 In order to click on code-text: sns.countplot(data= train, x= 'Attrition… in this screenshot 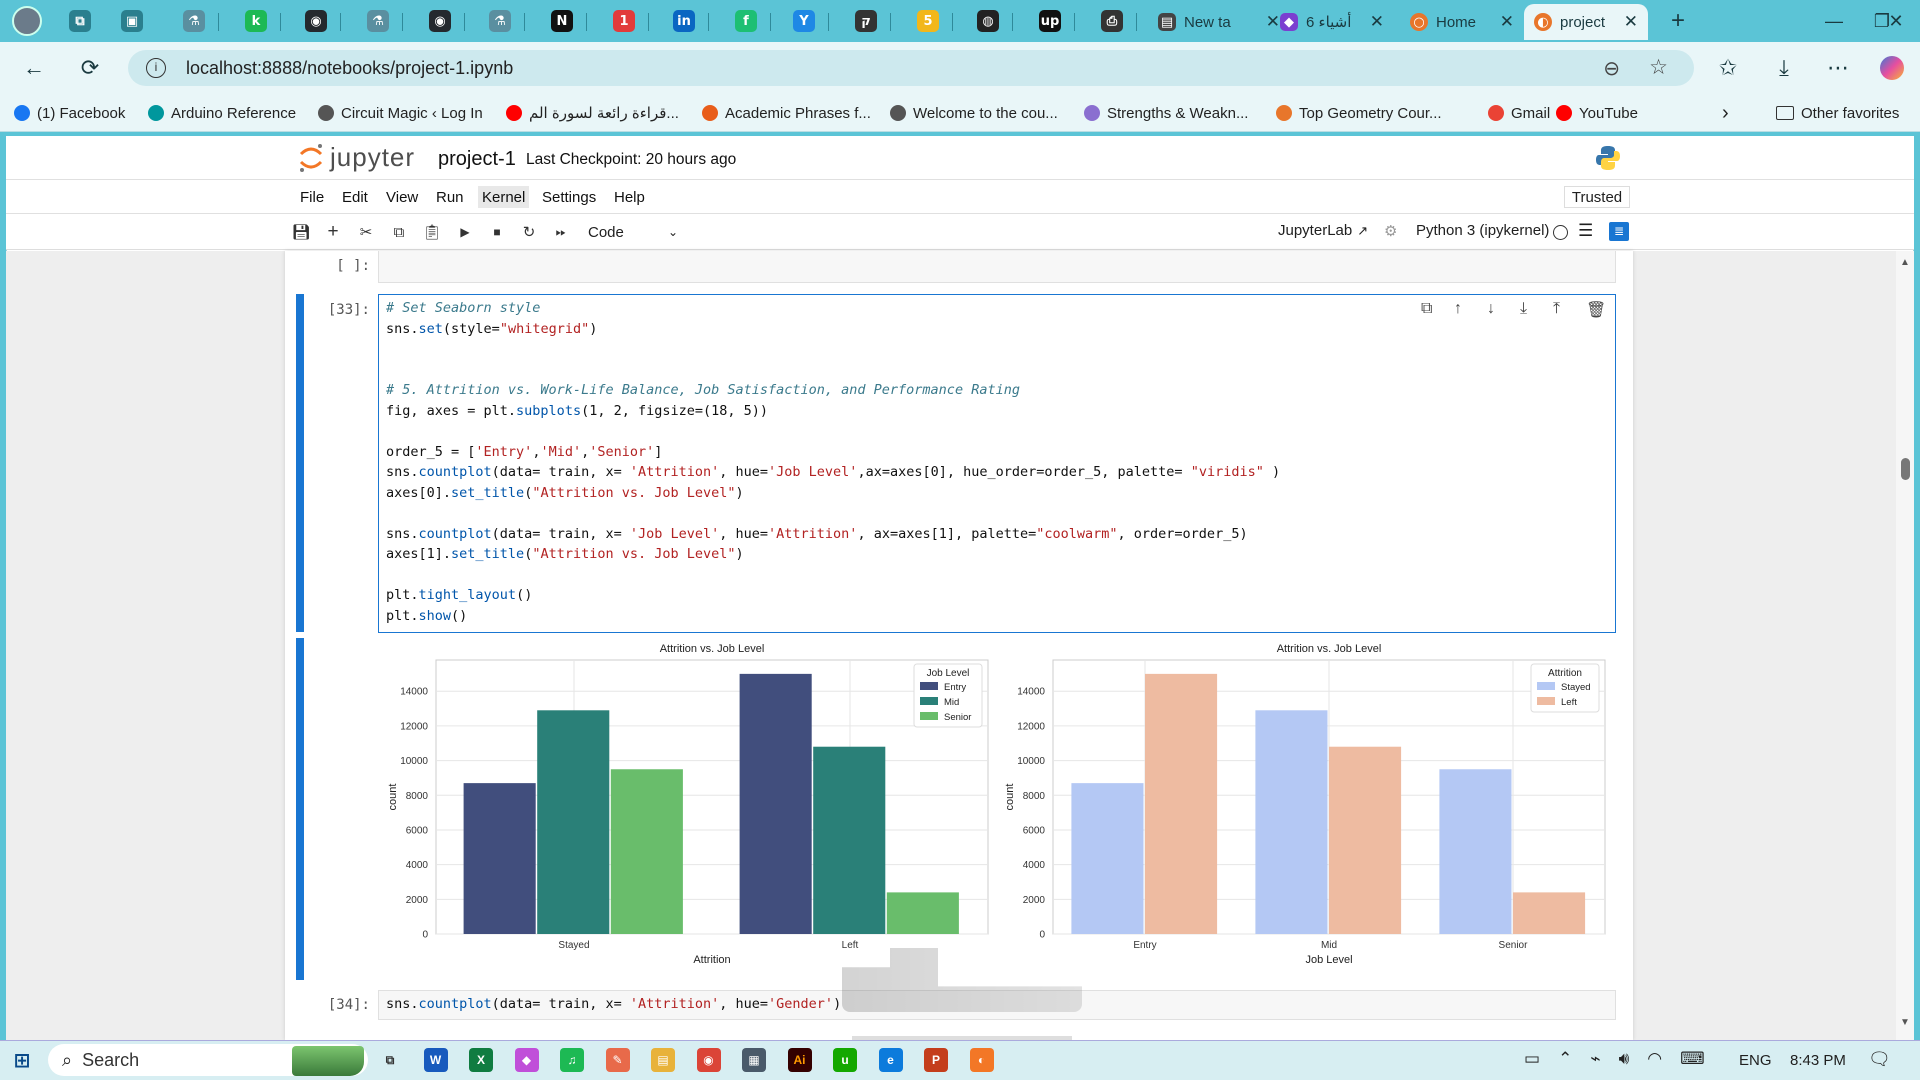, I will do `click(614, 1004)`.